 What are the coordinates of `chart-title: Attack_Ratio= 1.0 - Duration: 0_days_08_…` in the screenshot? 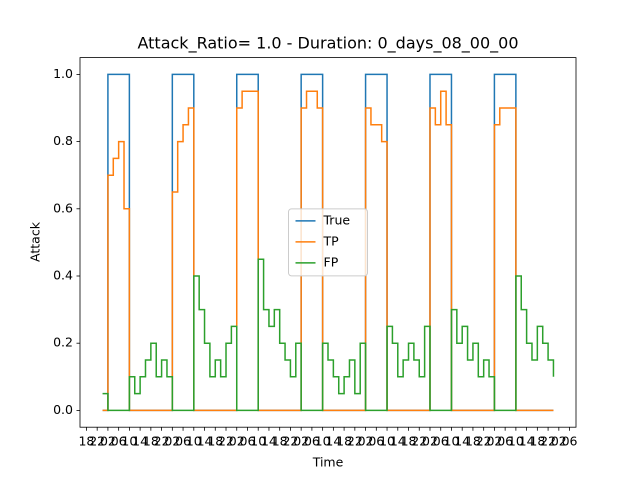 It's located at (327, 44).